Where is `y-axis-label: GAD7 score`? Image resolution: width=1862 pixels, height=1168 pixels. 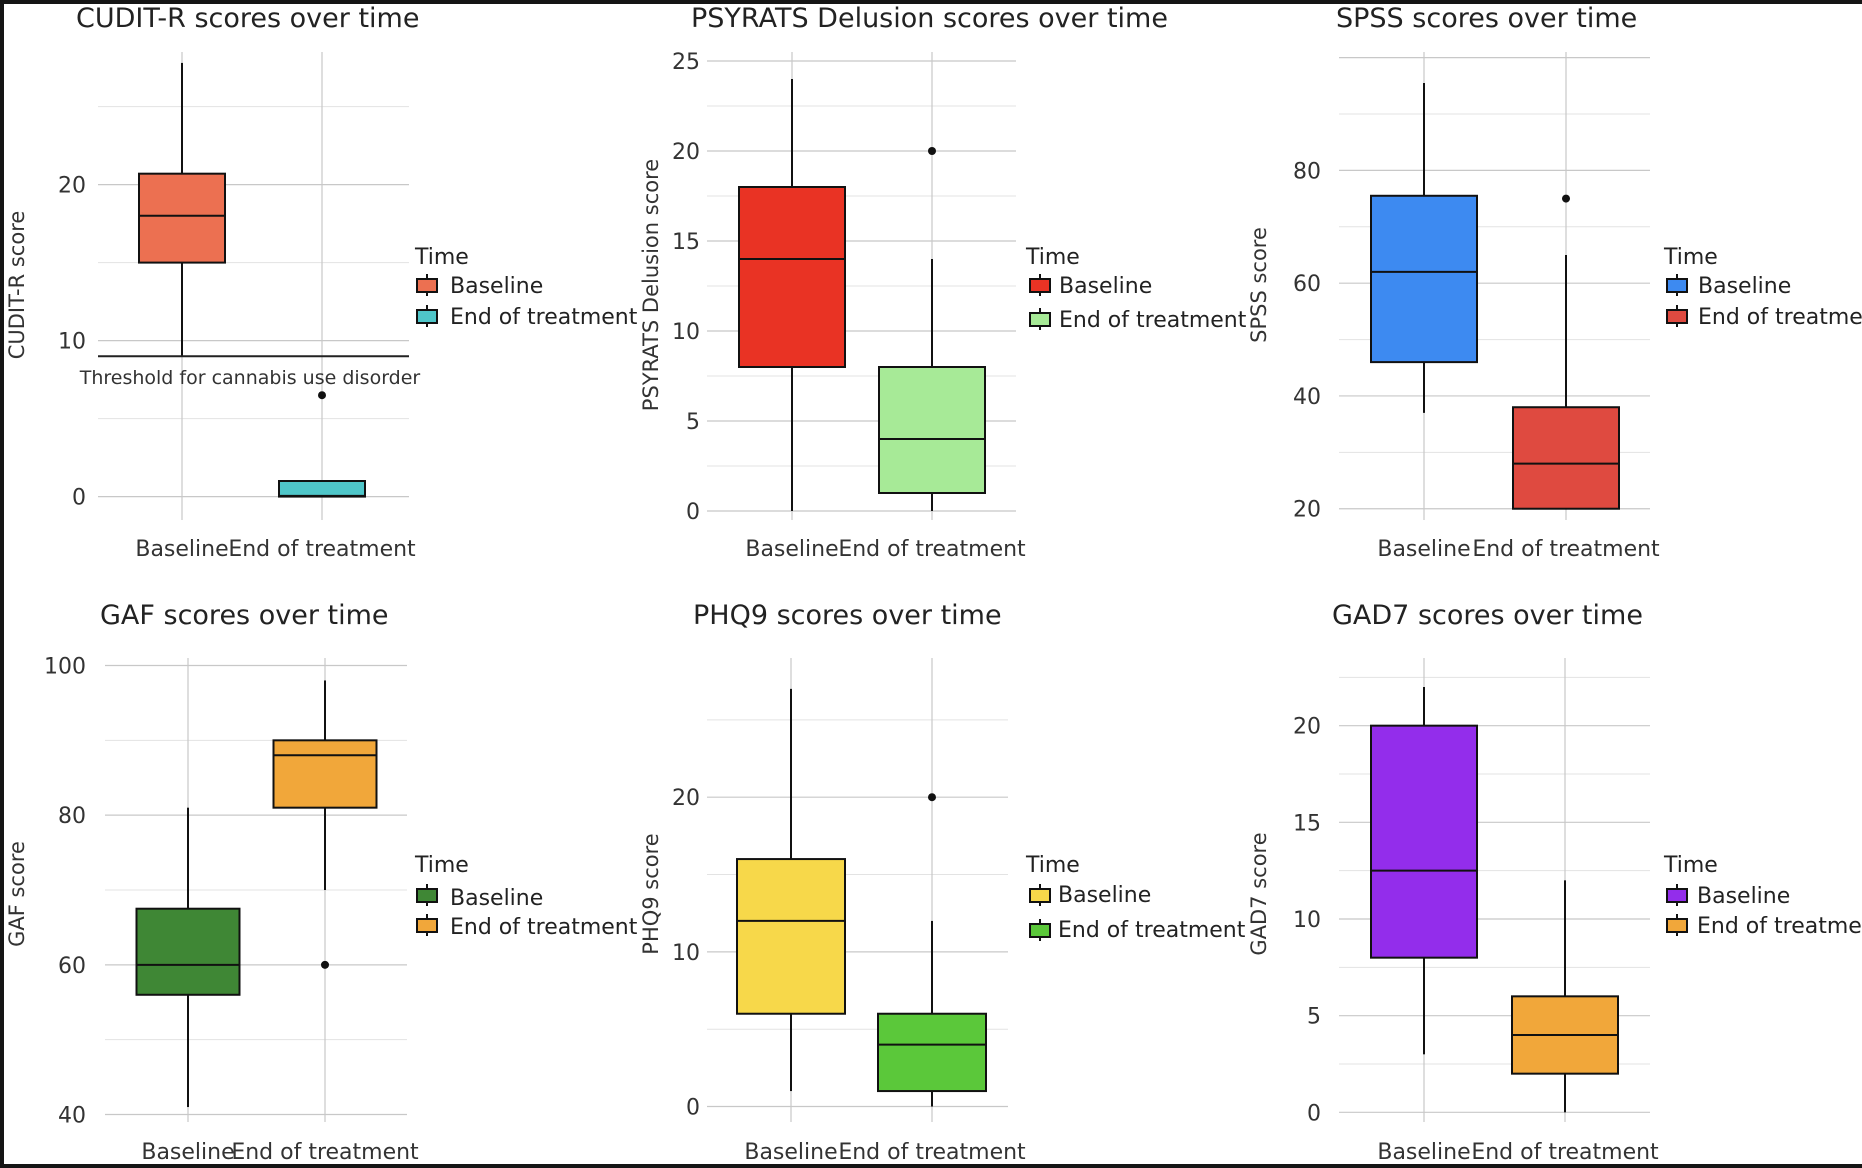
y-axis-label: GAD7 score is located at coordinates (1259, 893).